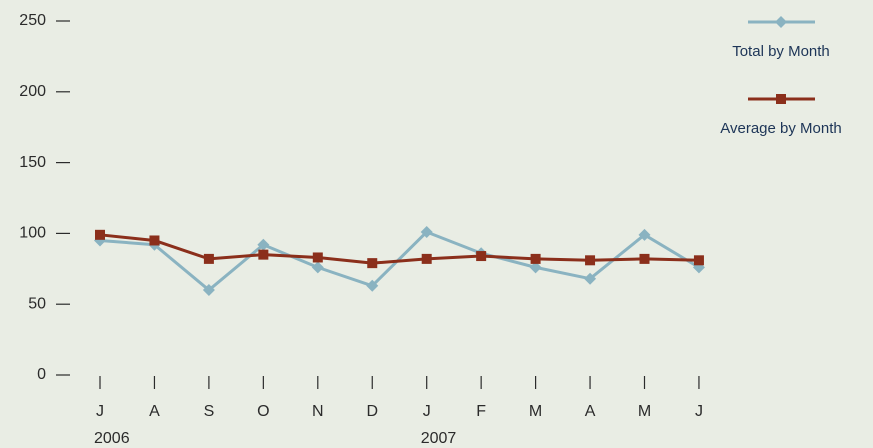 This screenshot has width=873, height=448. Describe the element at coordinates (32, 20) in the screenshot. I see `y-tick-label: 250` at that location.